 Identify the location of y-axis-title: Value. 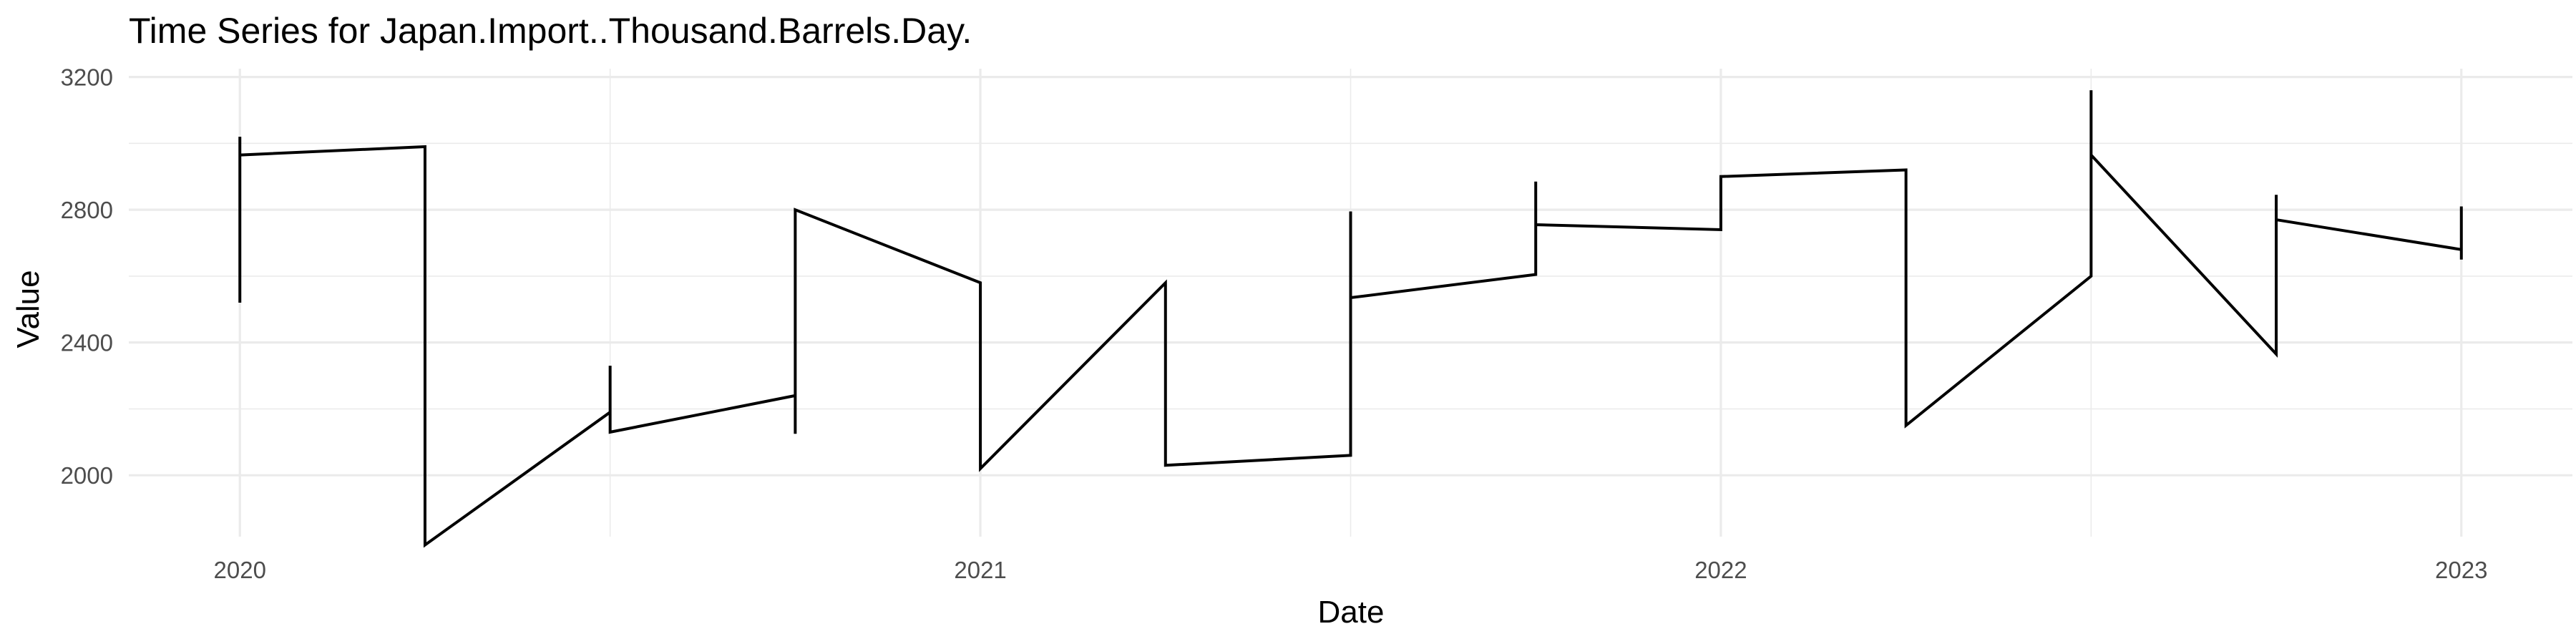
(28, 309).